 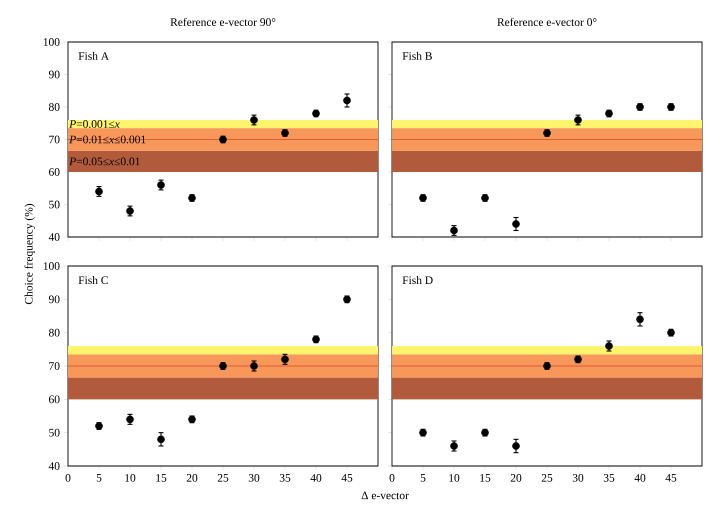 I want to click on band-label: P=0.01≤x≤0.001, so click(x=107, y=140).